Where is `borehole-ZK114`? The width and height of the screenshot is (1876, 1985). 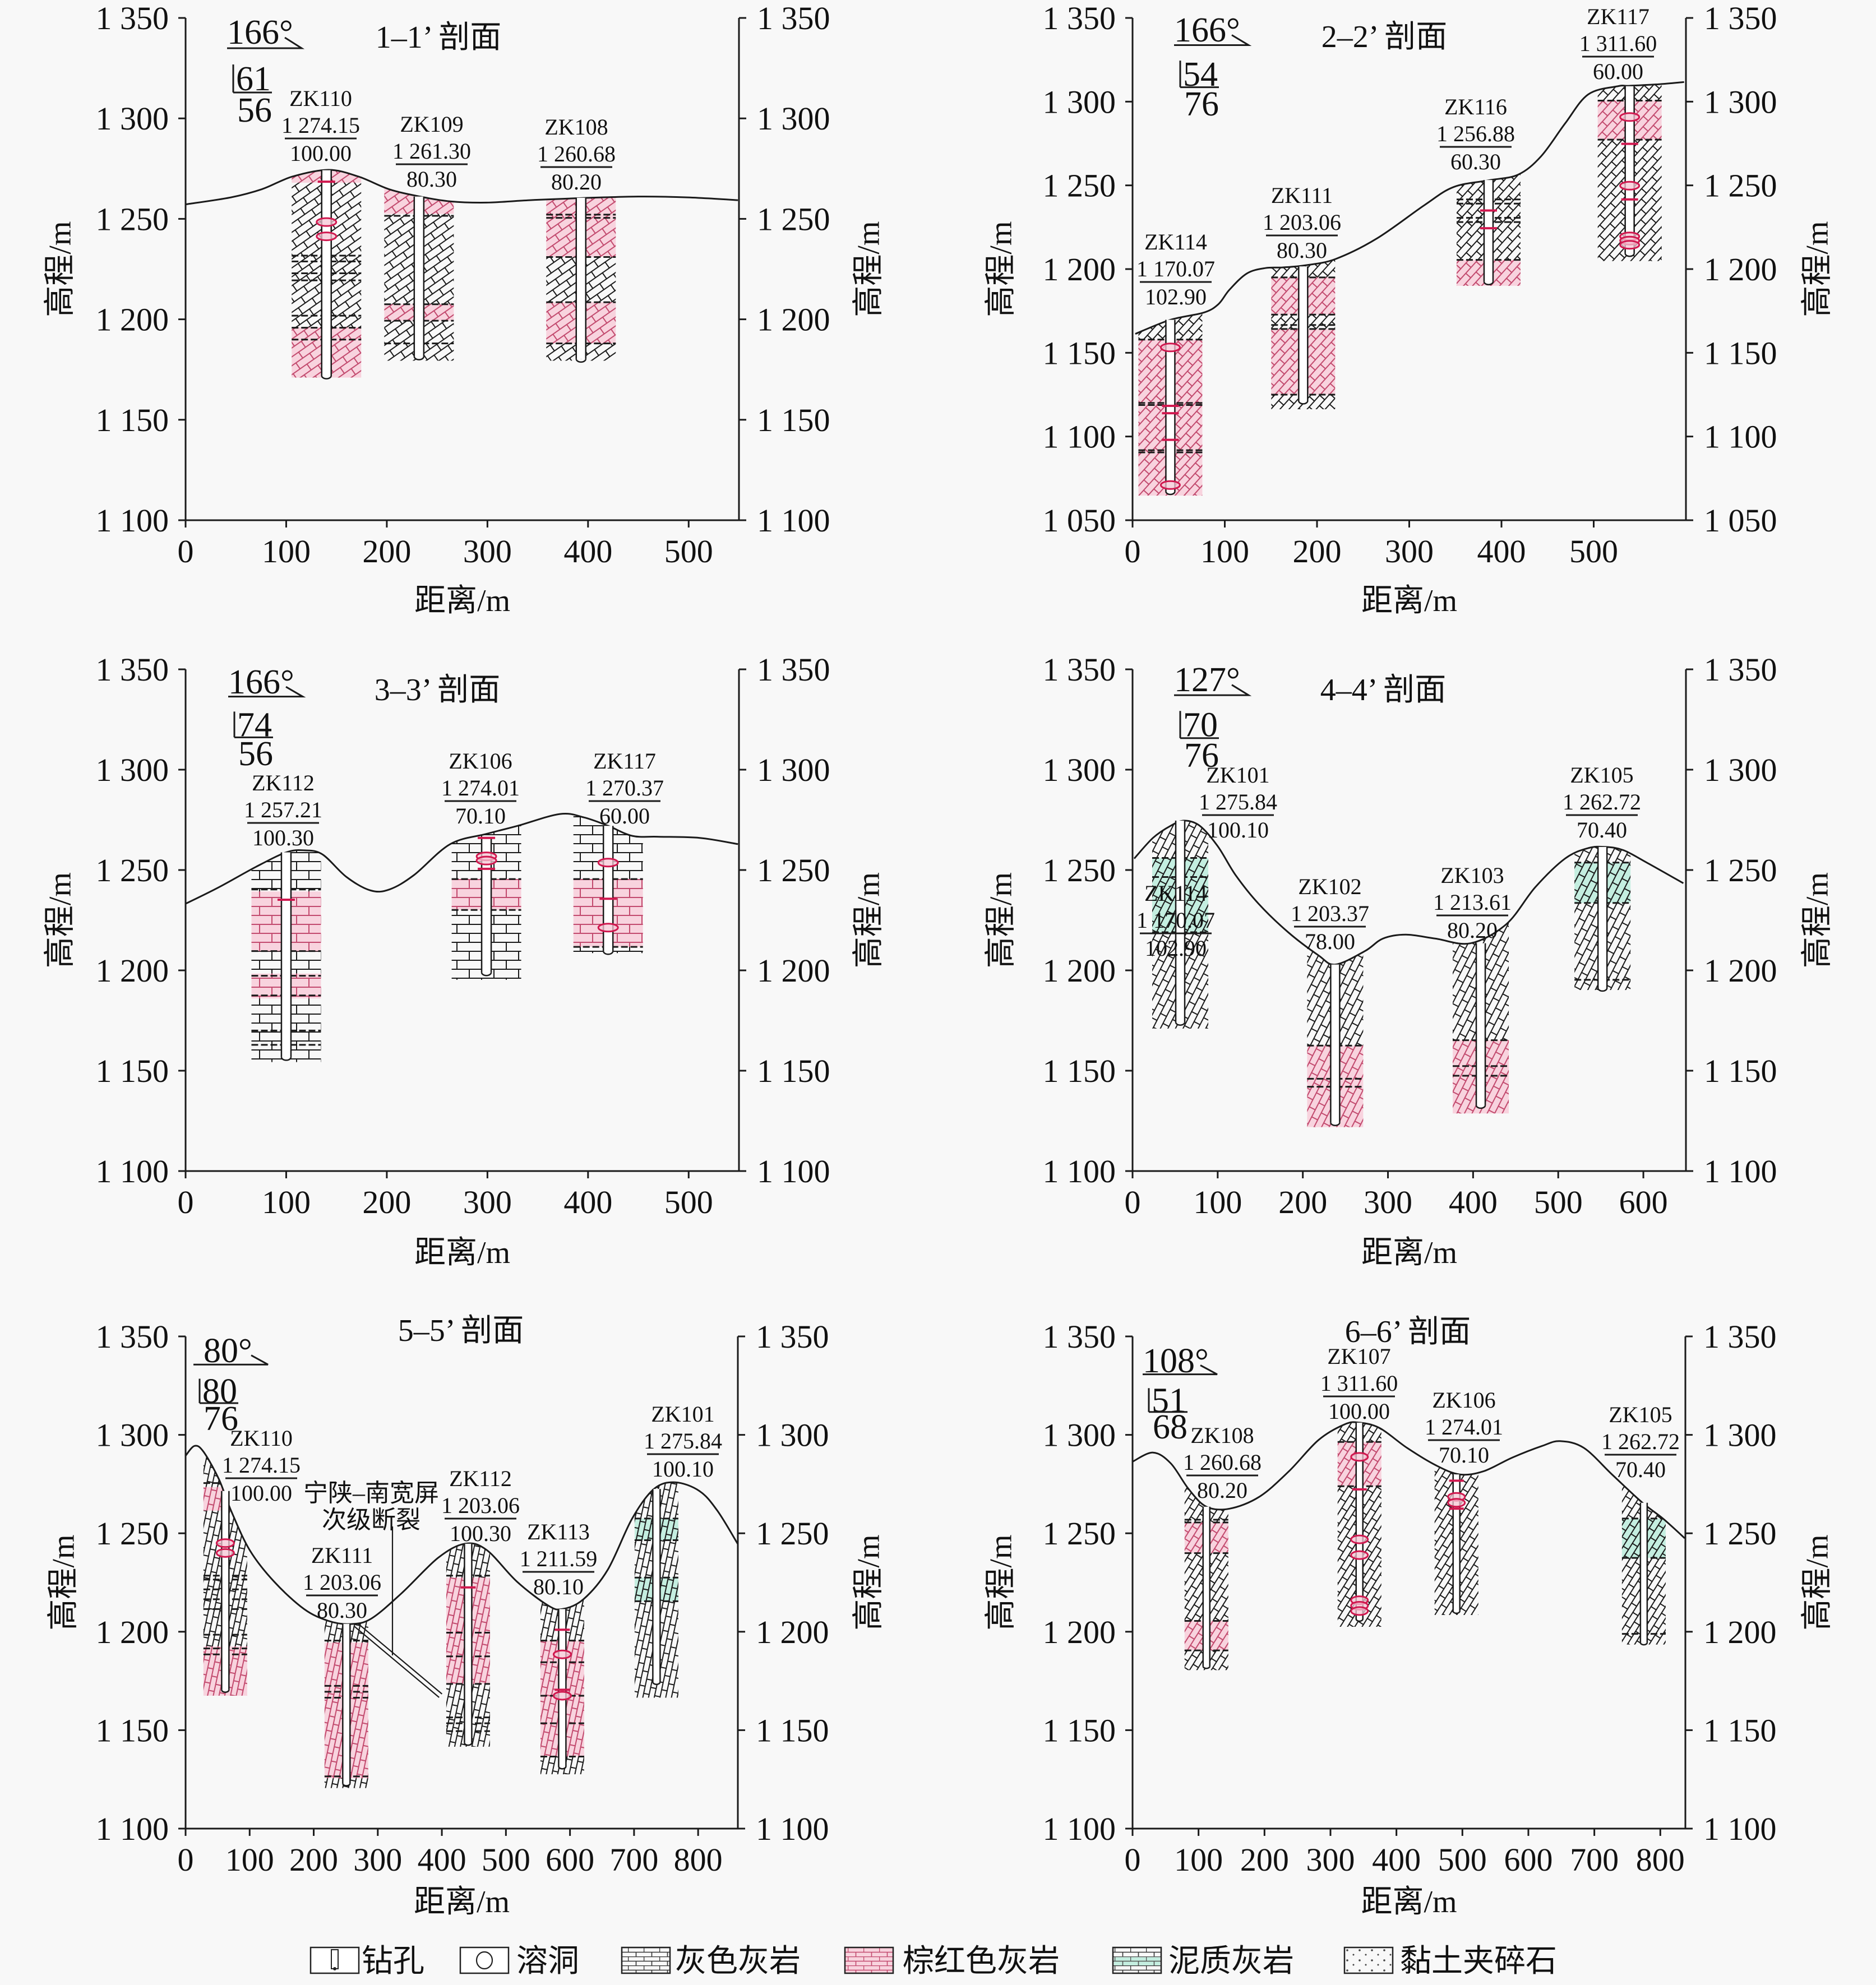 borehole-ZK114 is located at coordinates (1170, 408).